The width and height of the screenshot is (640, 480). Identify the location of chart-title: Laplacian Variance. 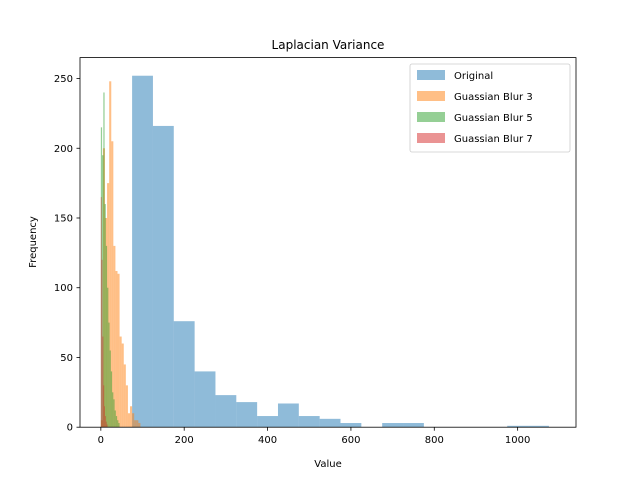
(328, 45).